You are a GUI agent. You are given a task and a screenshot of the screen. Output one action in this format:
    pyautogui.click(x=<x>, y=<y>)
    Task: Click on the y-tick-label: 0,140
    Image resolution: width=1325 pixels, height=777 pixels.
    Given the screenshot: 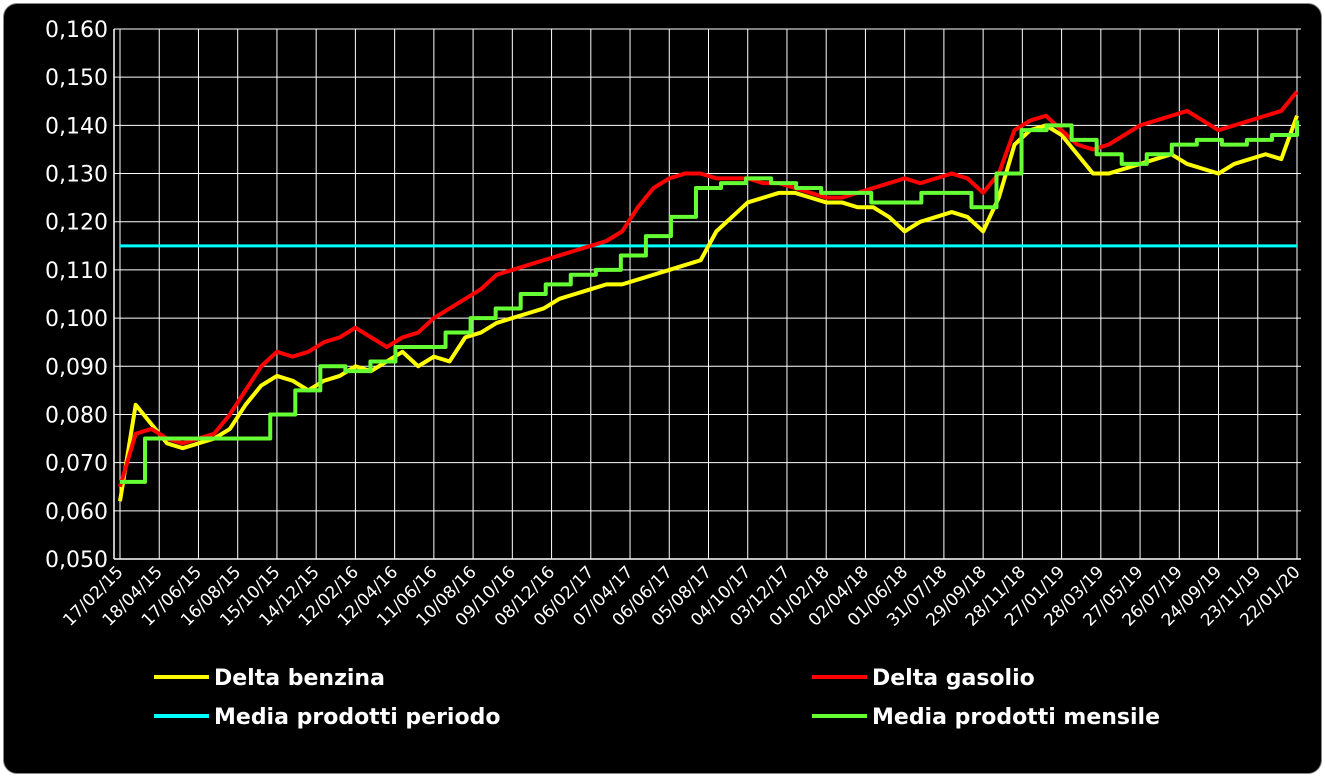 What is the action you would take?
    pyautogui.click(x=76, y=126)
    